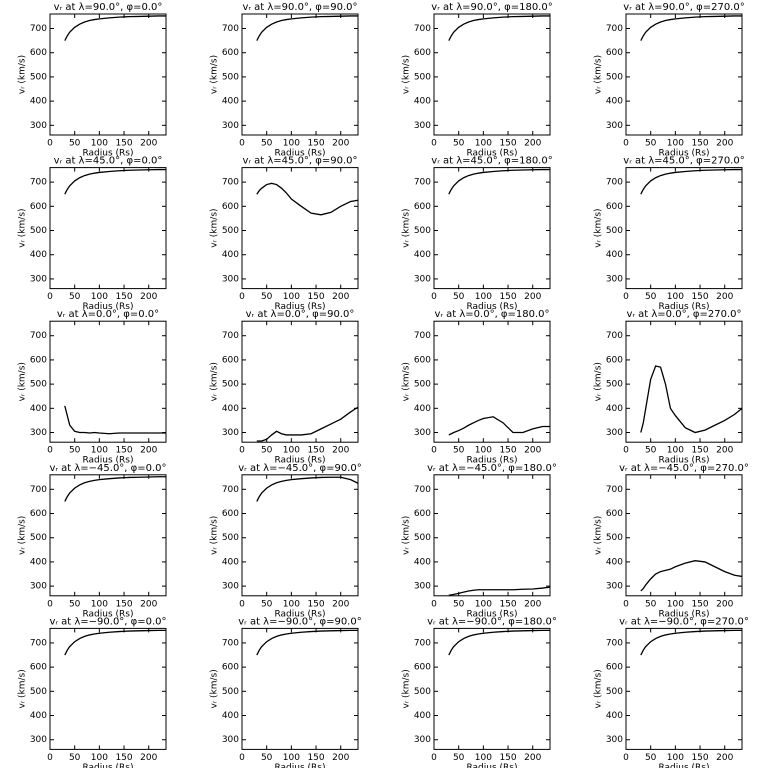  I want to click on panel-title: vᵣ at λ=−45.0°, φ=270.0°, so click(684, 468).